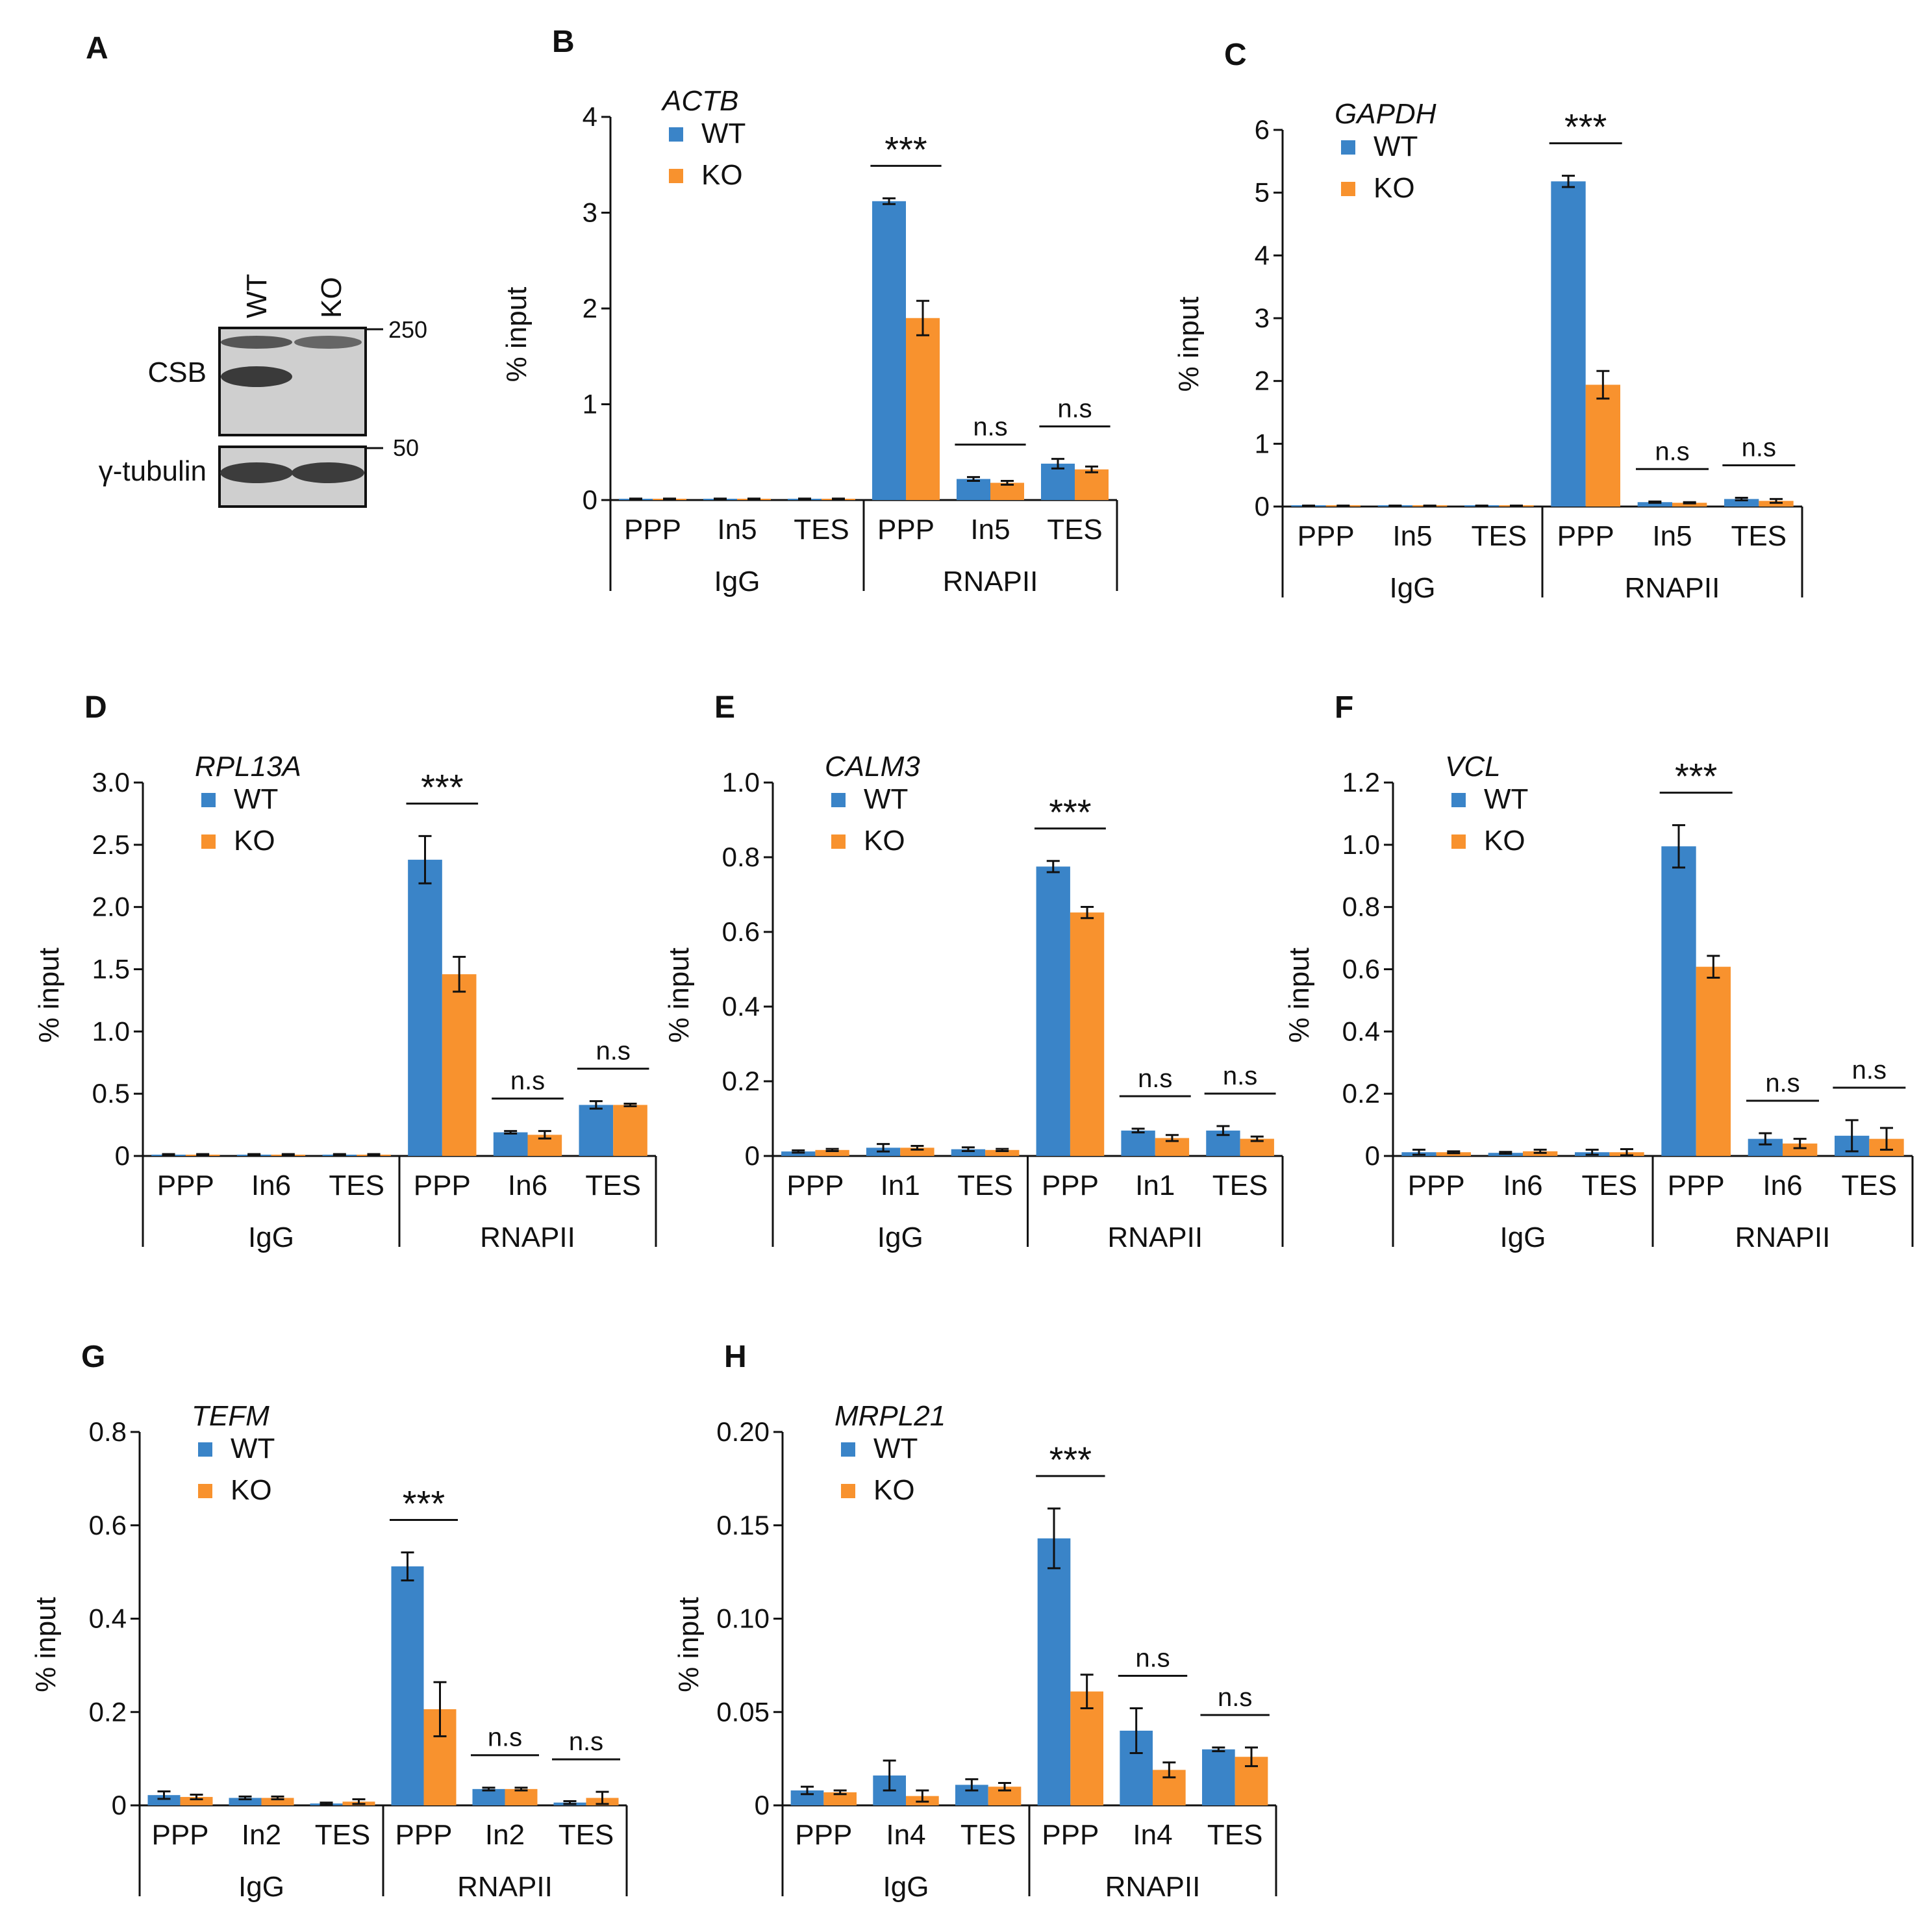  What do you see at coordinates (1262, 318) in the screenshot?
I see `y-tick-label: 3` at bounding box center [1262, 318].